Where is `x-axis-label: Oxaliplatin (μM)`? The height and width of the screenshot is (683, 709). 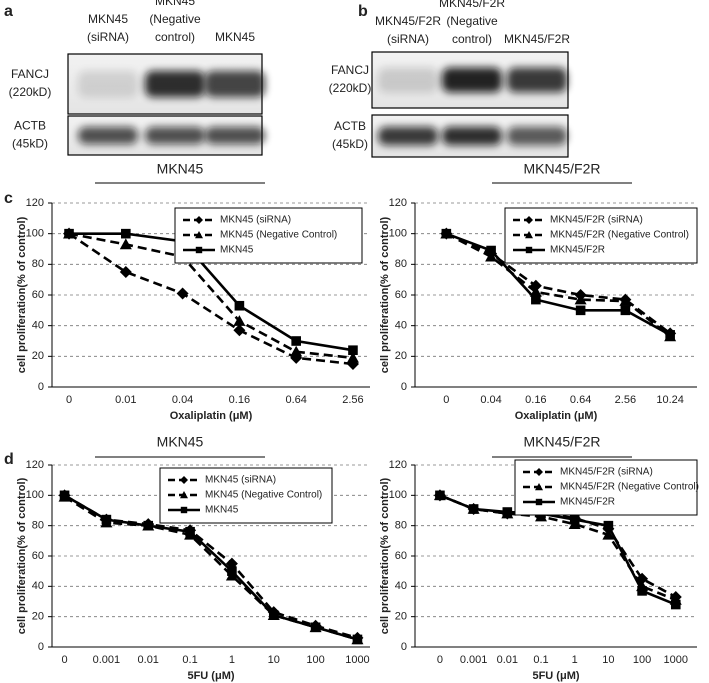 x-axis-label: Oxaliplatin (μM) is located at coordinates (556, 416).